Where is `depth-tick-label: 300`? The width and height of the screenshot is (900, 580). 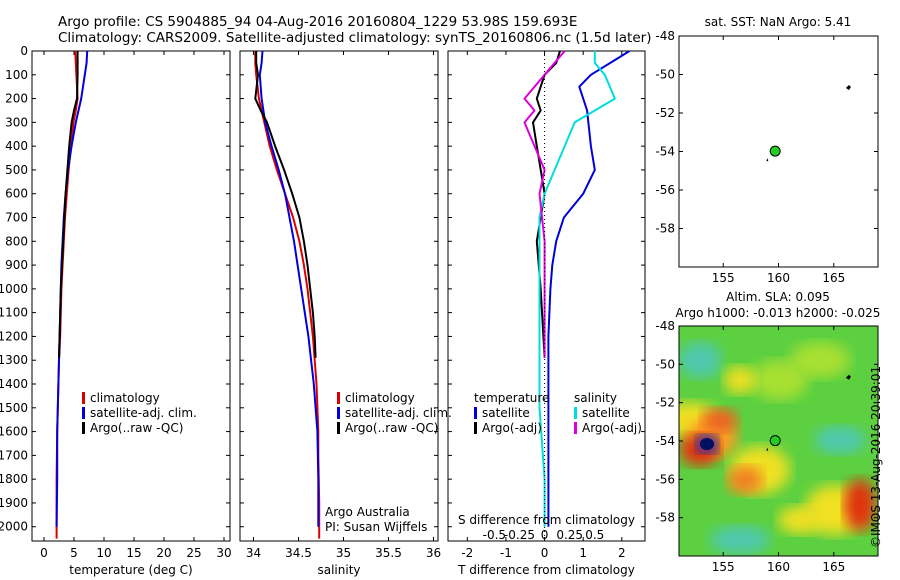 depth-tick-label: 300 is located at coordinates (16, 122).